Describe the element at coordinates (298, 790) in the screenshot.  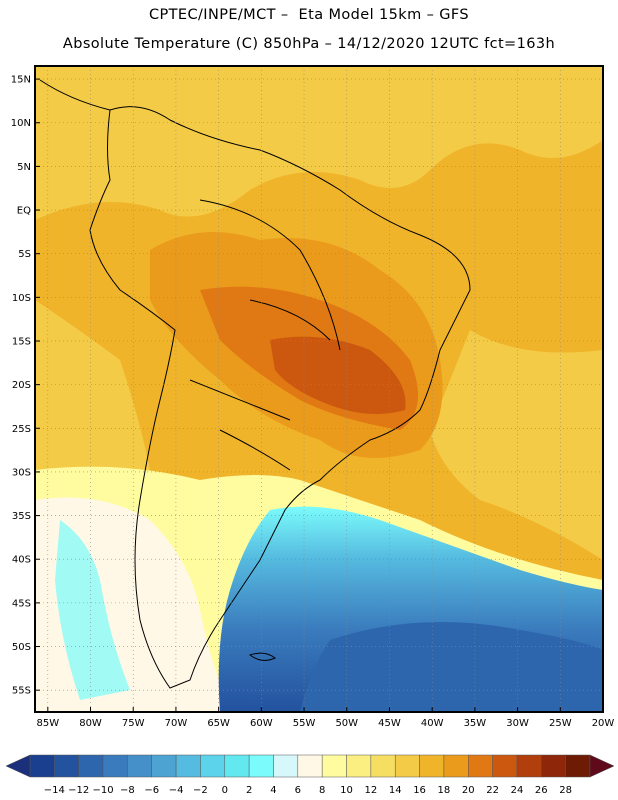
I see `colorbar-tick-label: 6` at that location.